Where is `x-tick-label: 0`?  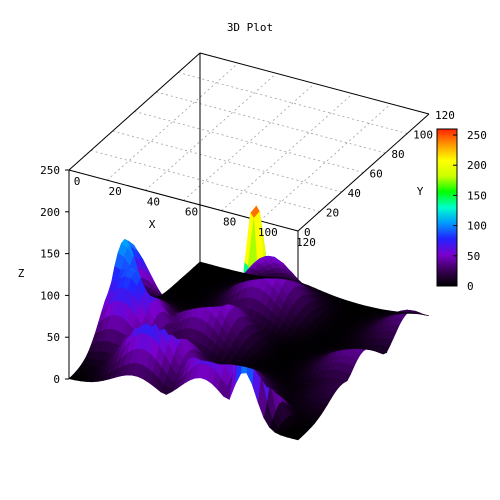 x-tick-label: 0 is located at coordinates (77, 181).